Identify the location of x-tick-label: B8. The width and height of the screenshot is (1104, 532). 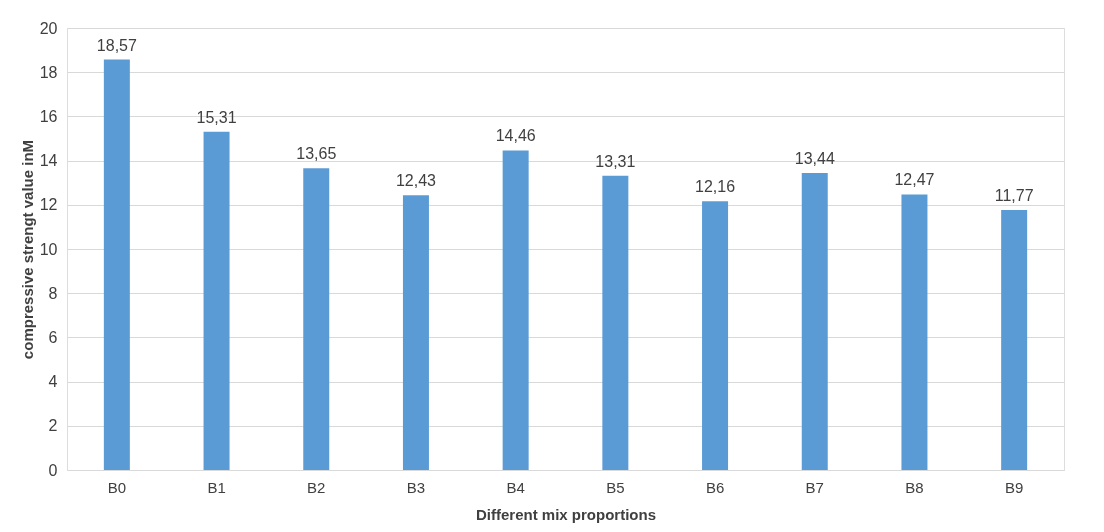
(914, 487).